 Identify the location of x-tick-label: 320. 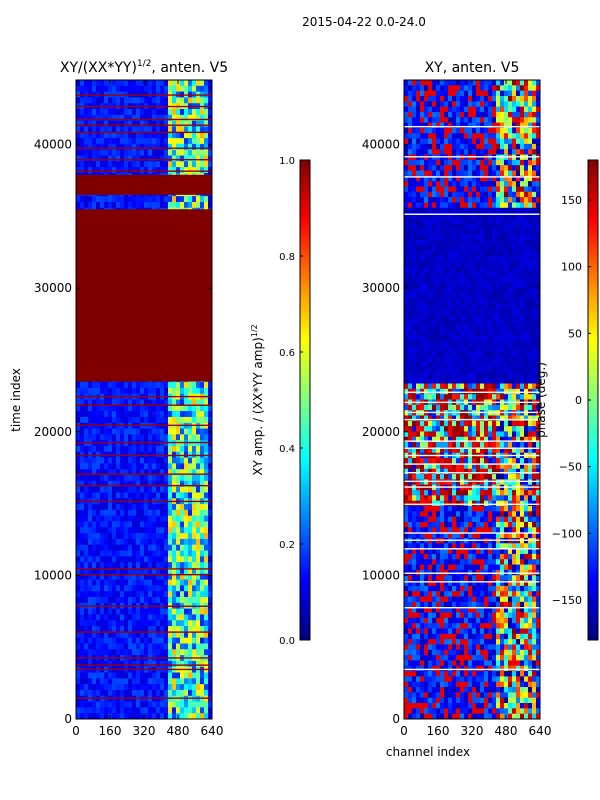
(144, 731).